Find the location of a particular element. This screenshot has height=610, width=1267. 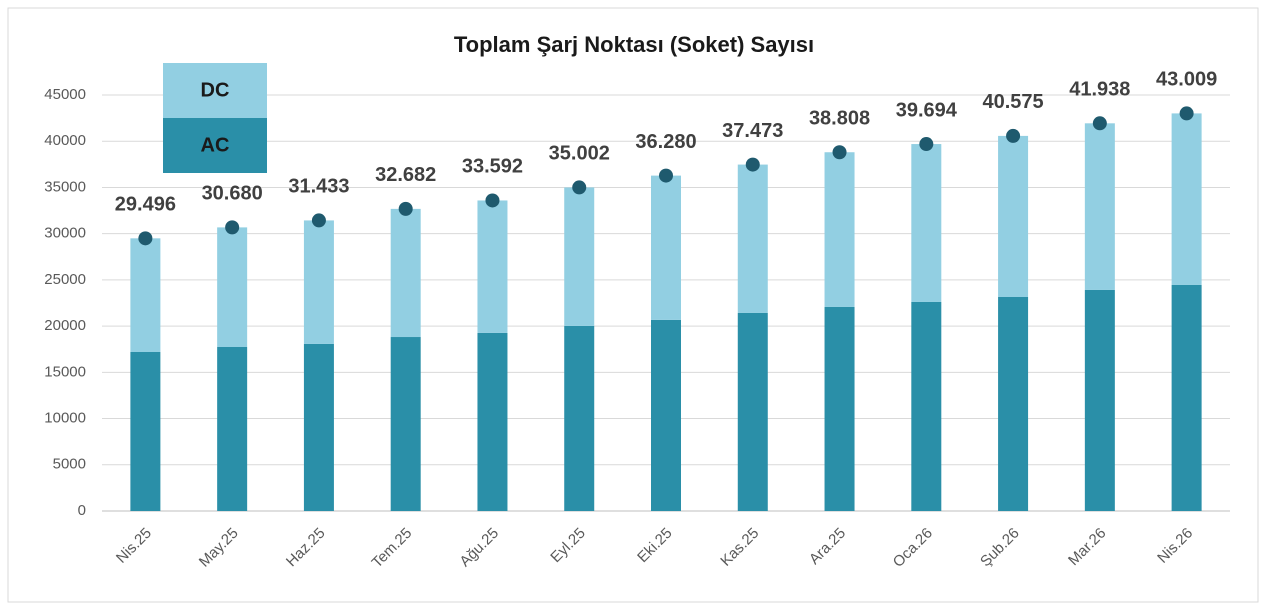

total-label: 37.473 is located at coordinates (752, 131).